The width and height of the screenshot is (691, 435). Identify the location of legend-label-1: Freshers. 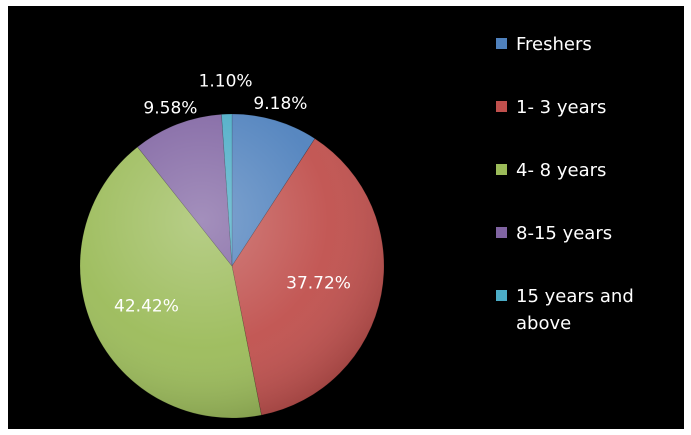
(554, 44).